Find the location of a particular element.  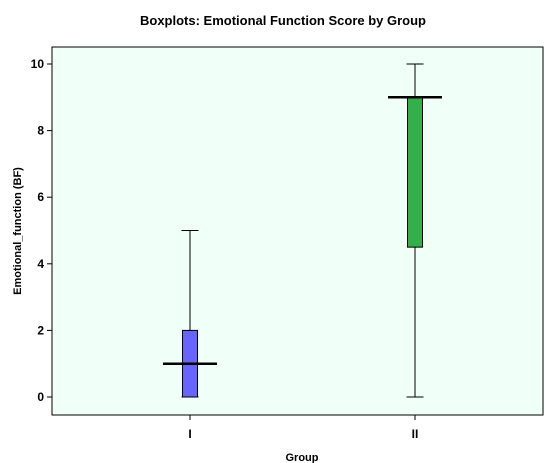

box-group-II is located at coordinates (415, 230).